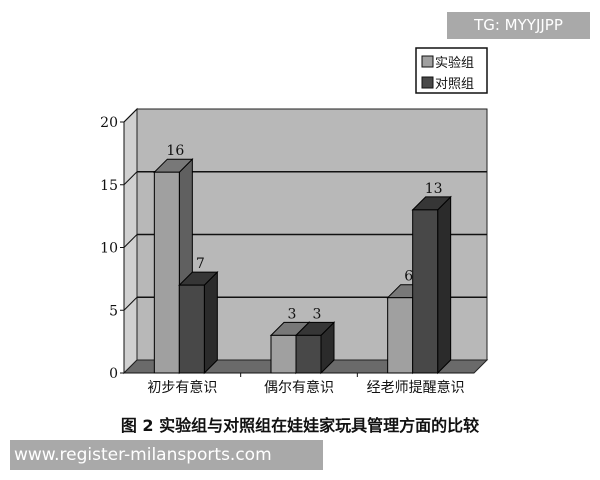 The height and width of the screenshot is (480, 600). What do you see at coordinates (518, 25) in the screenshot?
I see `watermark-top: TG: MYYJJPP` at bounding box center [518, 25].